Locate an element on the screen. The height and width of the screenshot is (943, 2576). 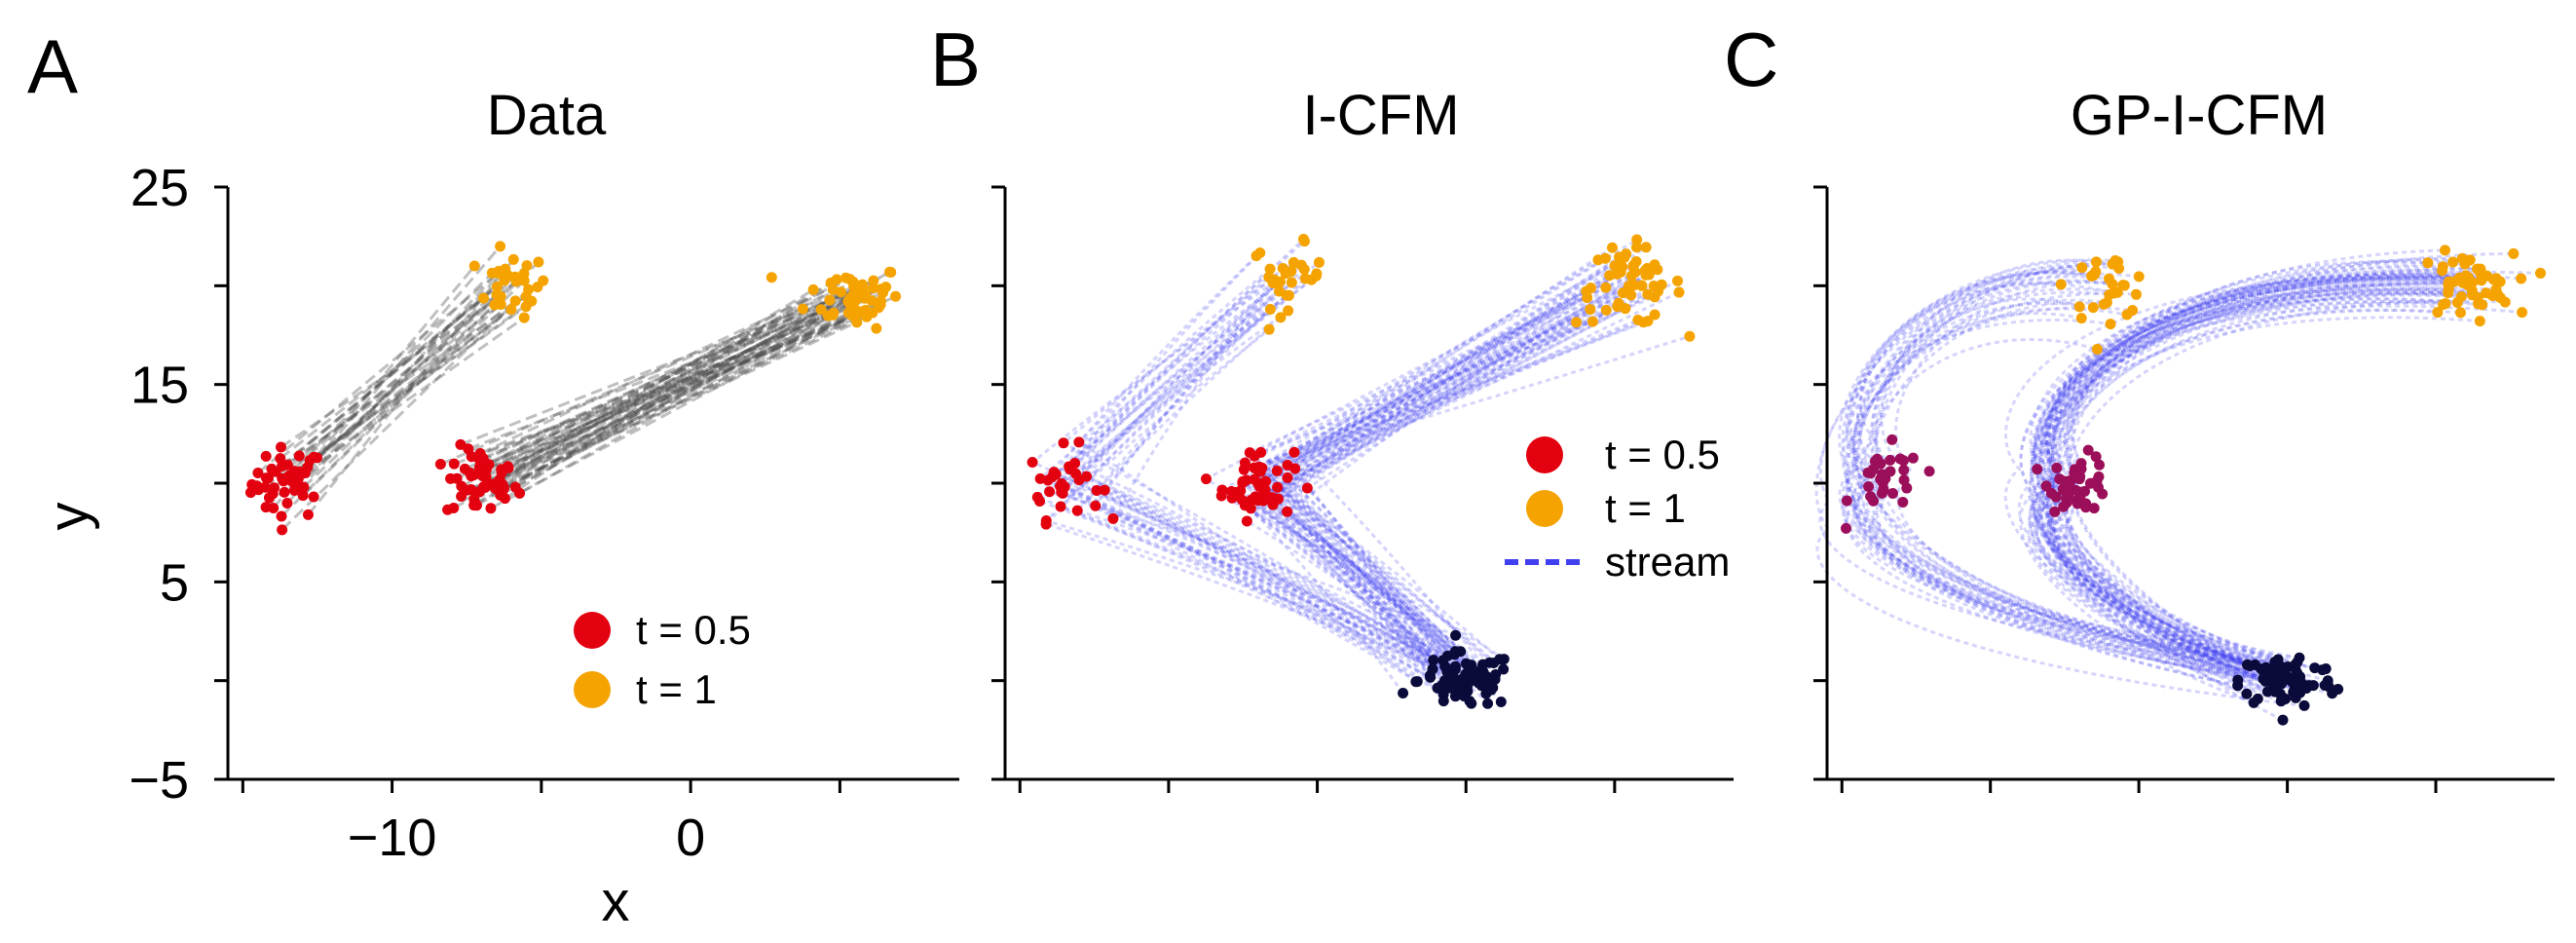
legend-b-t05-marker is located at coordinates (1544, 454).